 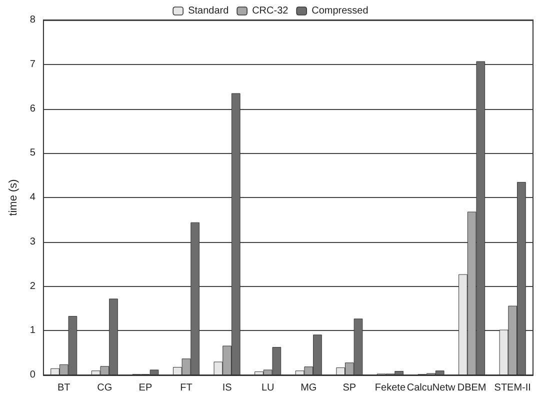 What do you see at coordinates (308, 387) in the screenshot?
I see `x-tick-label: MG` at bounding box center [308, 387].